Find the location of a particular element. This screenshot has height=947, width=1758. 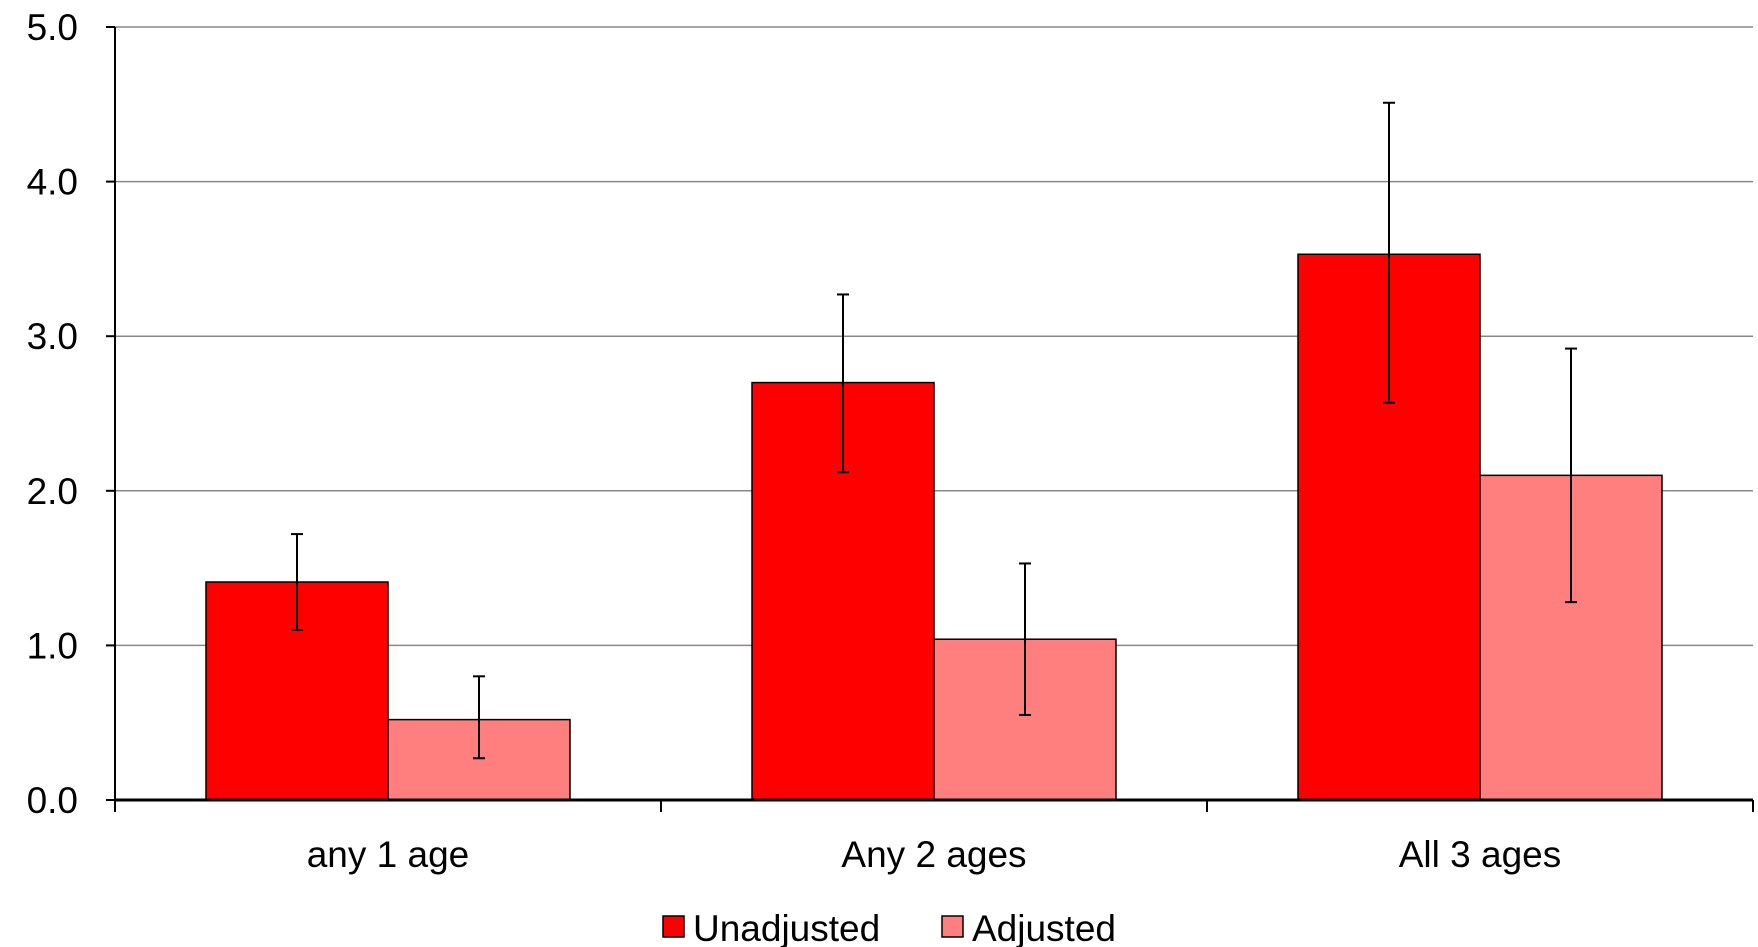

x-tick-label: All 3 ages is located at coordinates (1480, 854).